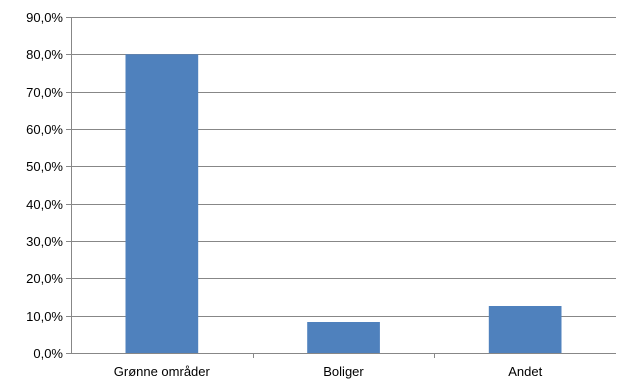  I want to click on x-axis-tick-labels: Grønne områder Boliger Andet, so click(328, 371).